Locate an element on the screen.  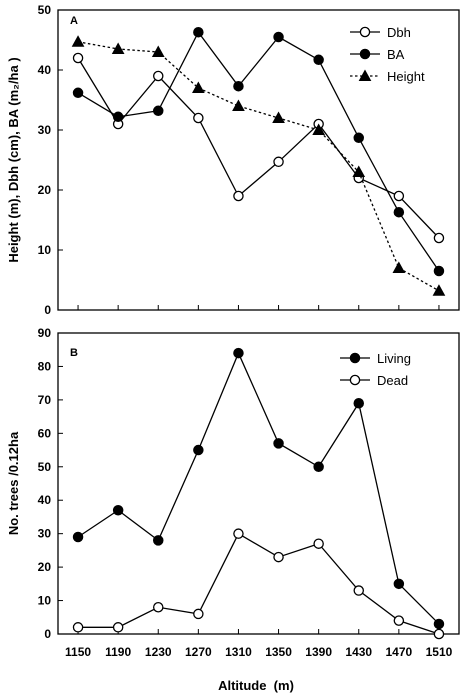
x-tick-label: 1190 is located at coordinates (118, 652).